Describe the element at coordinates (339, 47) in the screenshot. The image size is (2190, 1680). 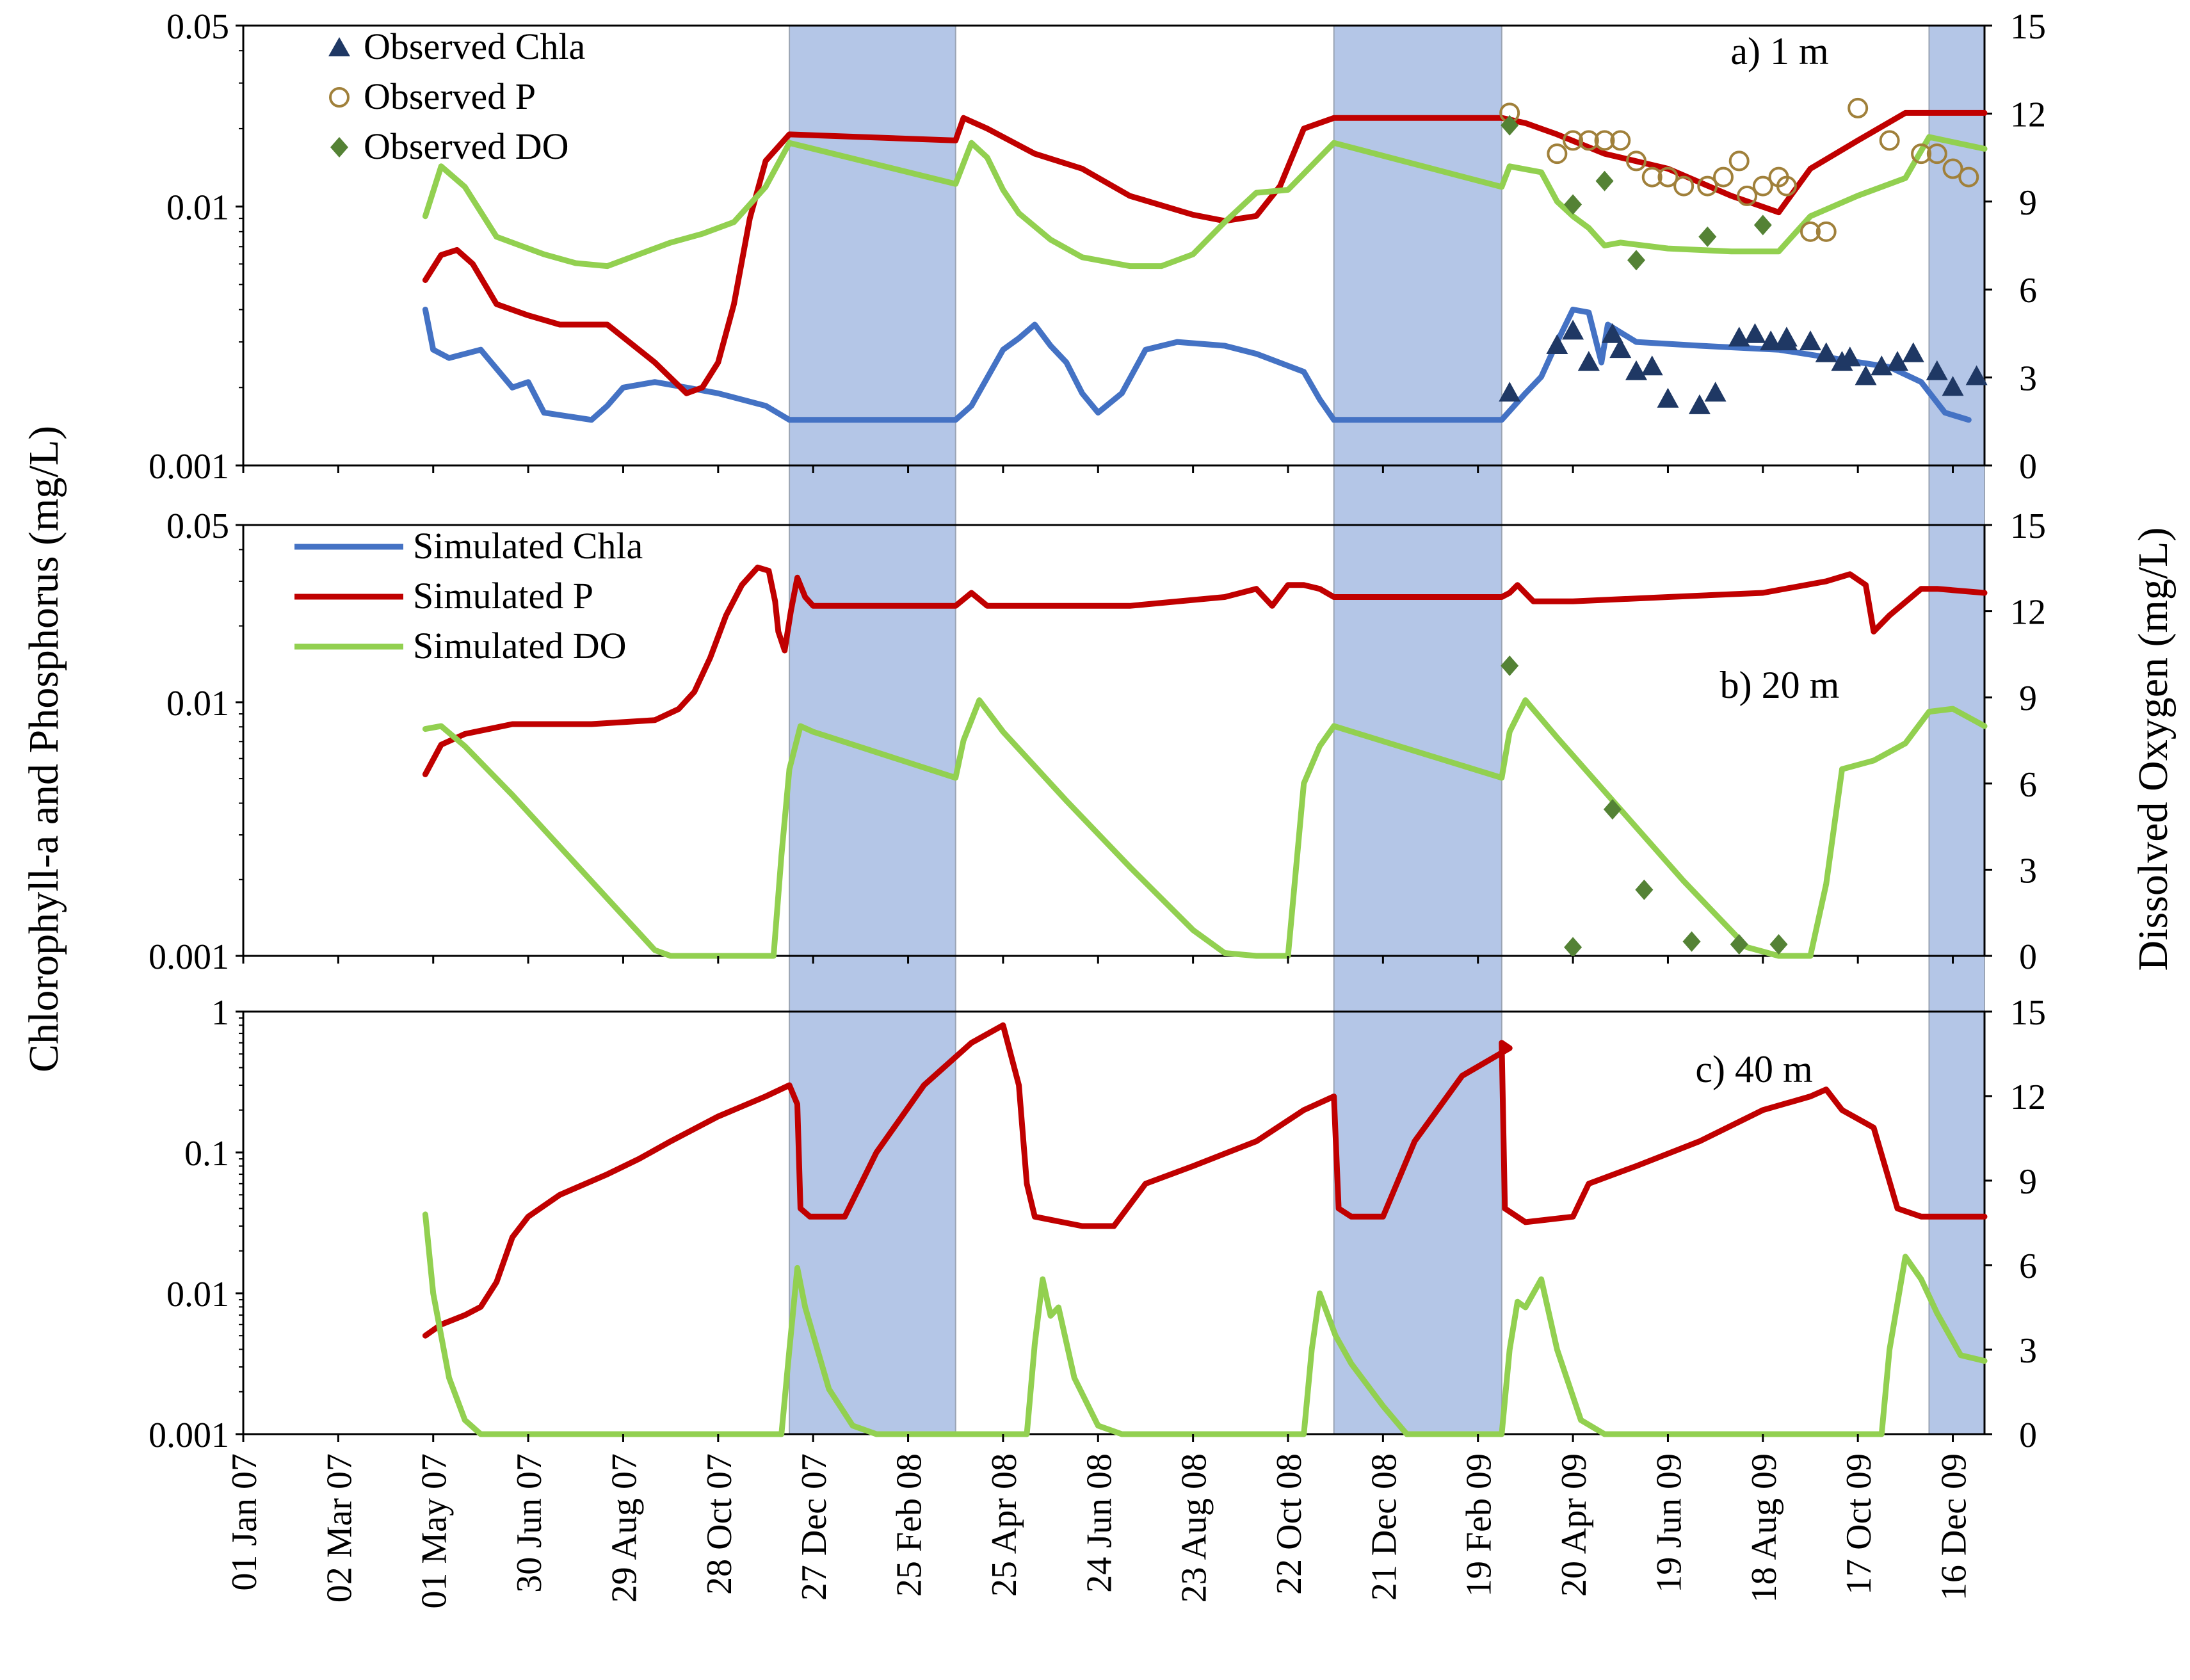
I see `legend-observed-chla-marker` at that location.